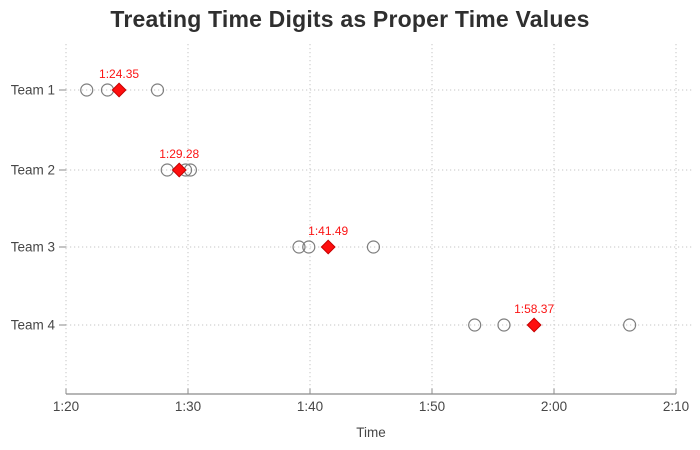 This screenshot has height=450, width=700. Describe the element at coordinates (676, 406) in the screenshot. I see `x-tick-label: 2:10` at that location.